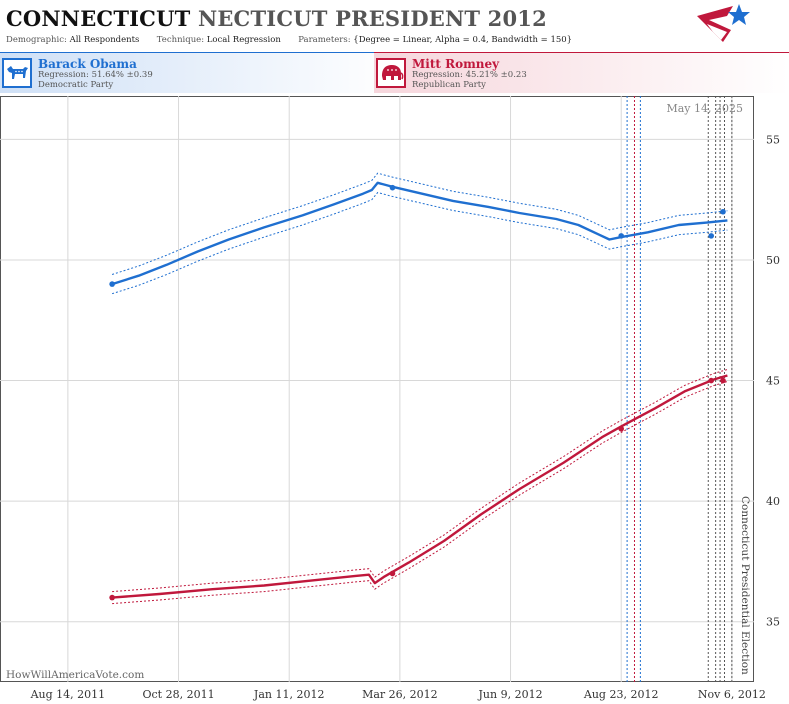  What do you see at coordinates (717, 32) in the screenshot?
I see `logo-white-stripe` at bounding box center [717, 32].